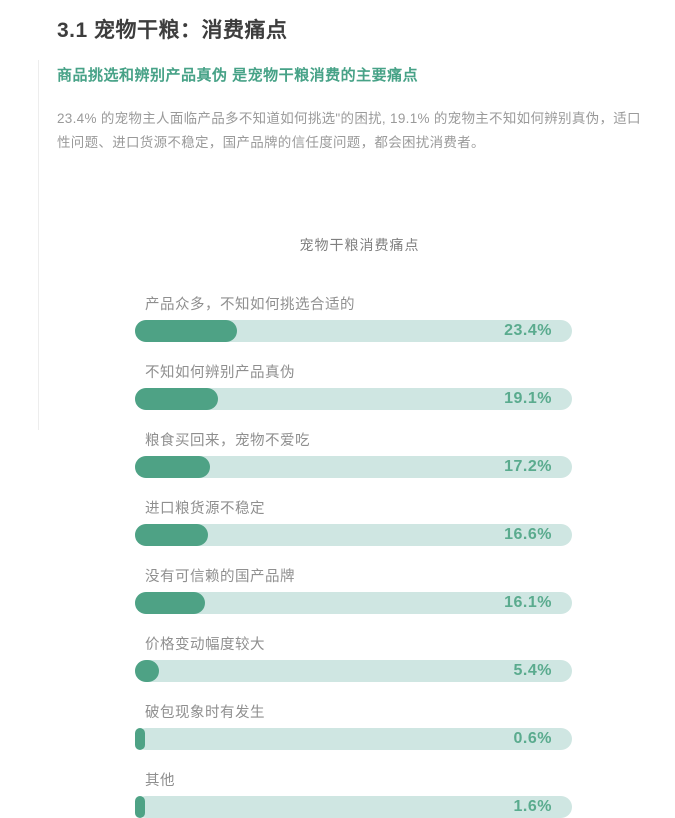 Image resolution: width=675 pixels, height=818 pixels. Describe the element at coordinates (353, 522) in the screenshot. I see `bar-row: 进口粮货源不稳定 16.6%` at that location.